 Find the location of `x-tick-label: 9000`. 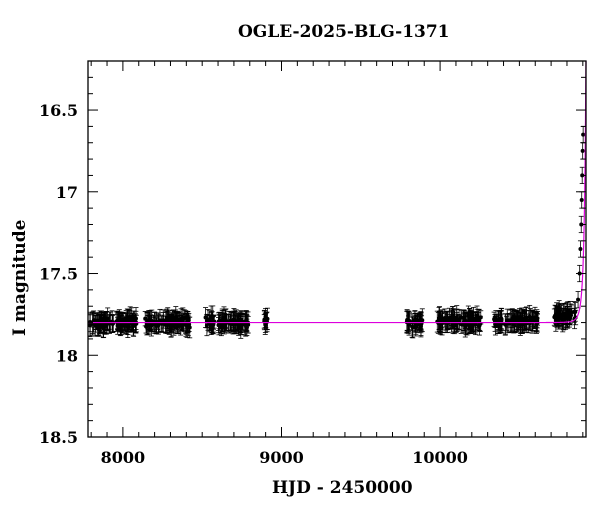

x-tick-label: 9000 is located at coordinates (281, 457).